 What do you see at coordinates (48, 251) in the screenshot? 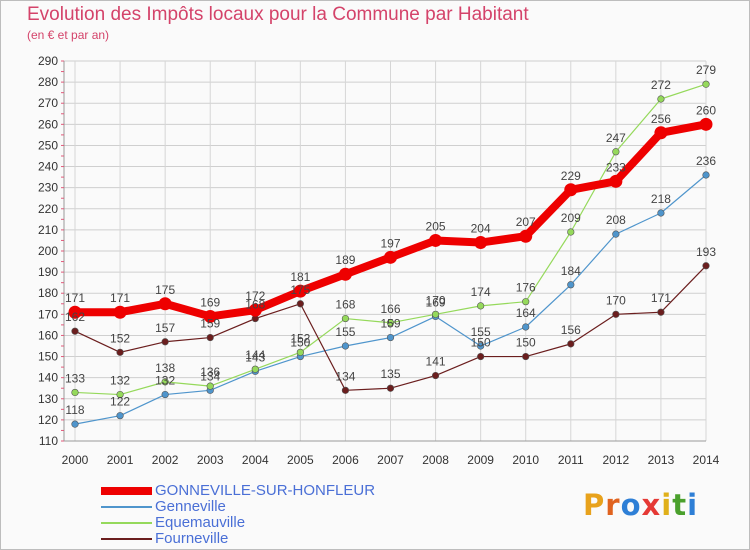
I see `y-tick-label: 200` at bounding box center [48, 251].